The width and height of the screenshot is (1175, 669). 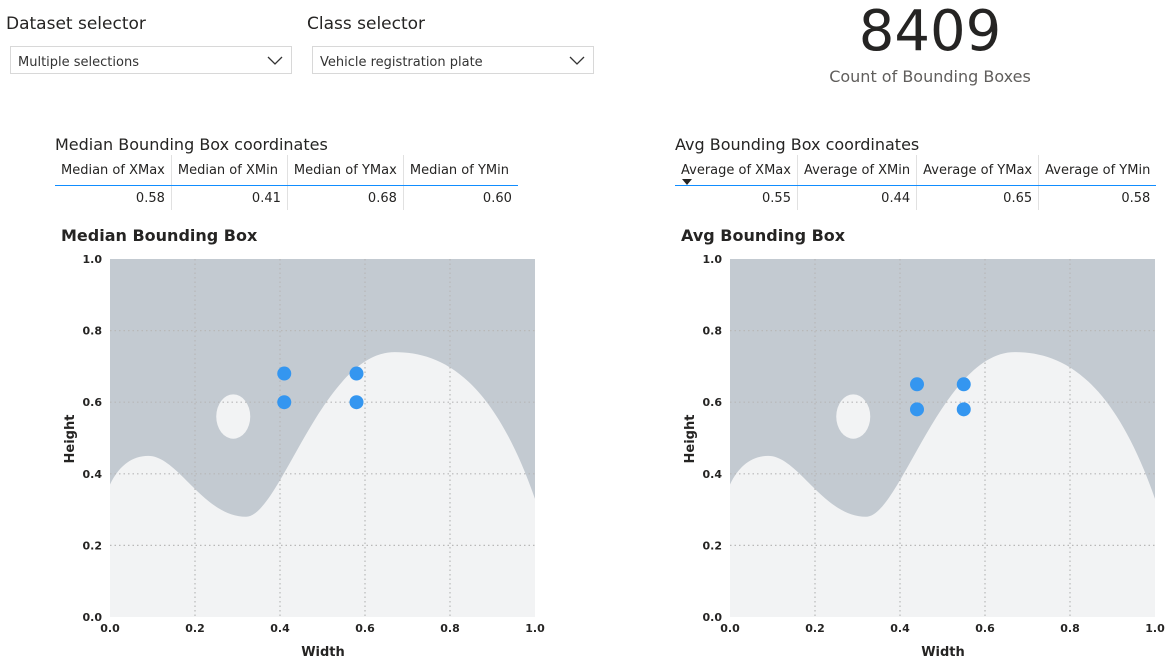 I want to click on class-selector-title: Class selector, so click(x=366, y=24).